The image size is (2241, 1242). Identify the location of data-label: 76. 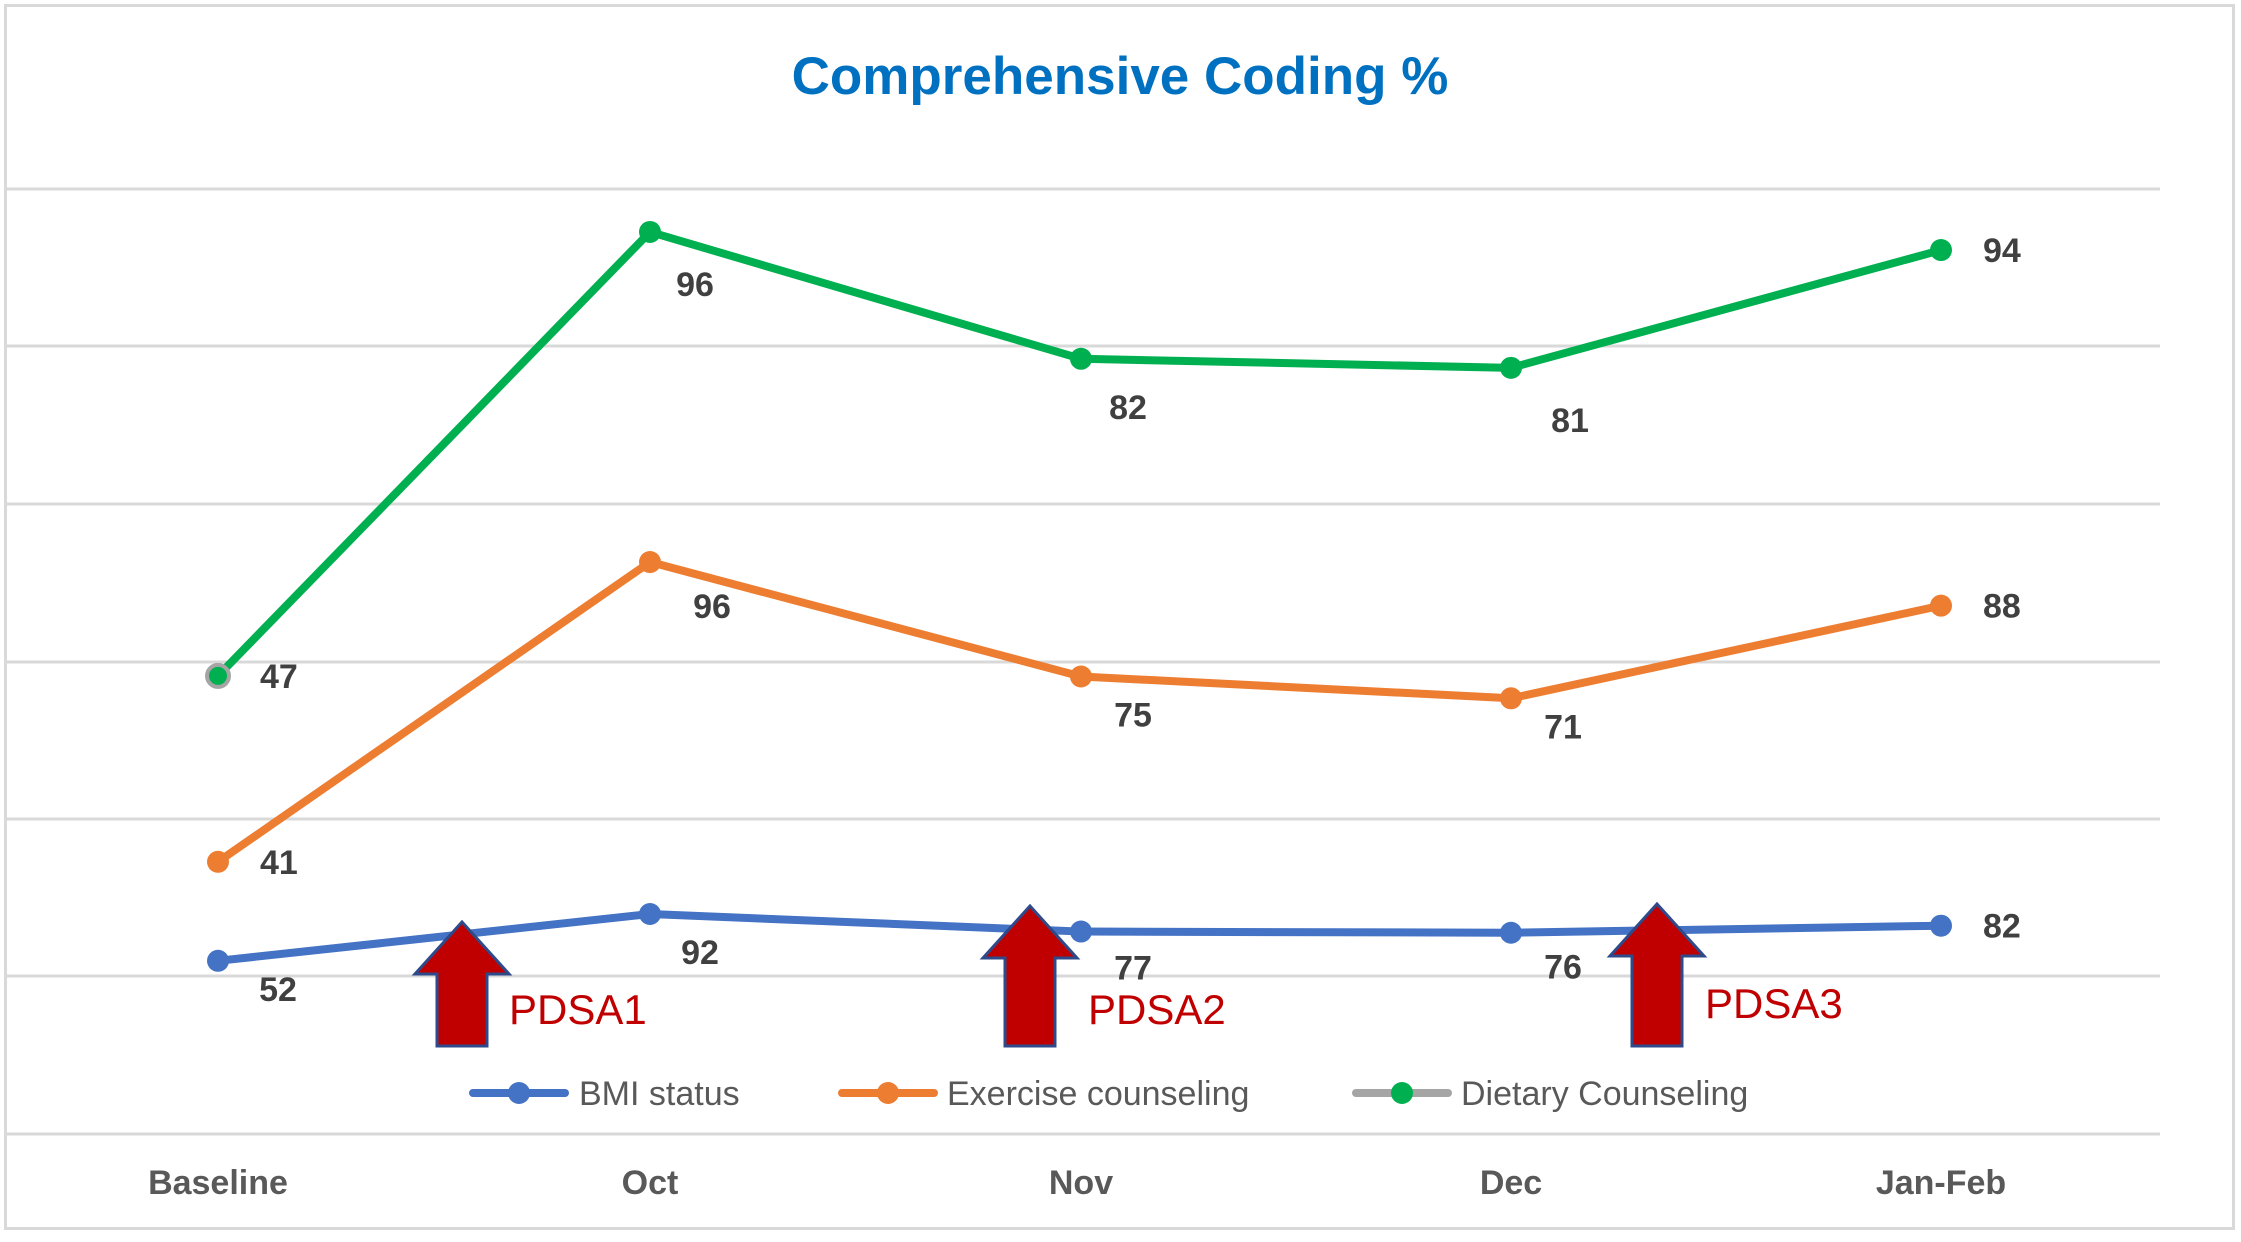
(1563, 968).